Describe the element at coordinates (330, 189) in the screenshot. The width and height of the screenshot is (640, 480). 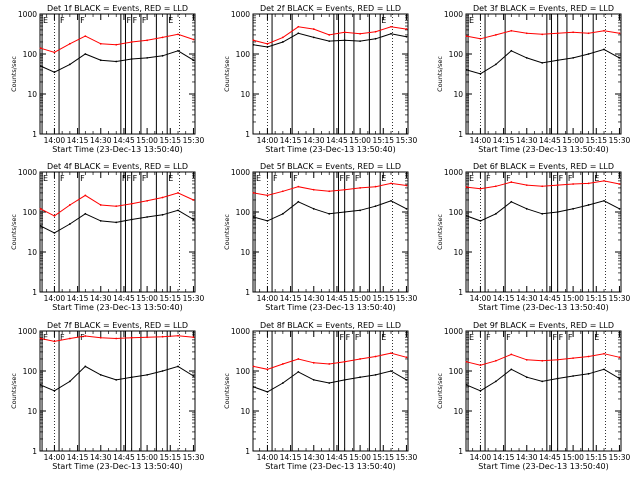
I see `series-lld-line` at that location.